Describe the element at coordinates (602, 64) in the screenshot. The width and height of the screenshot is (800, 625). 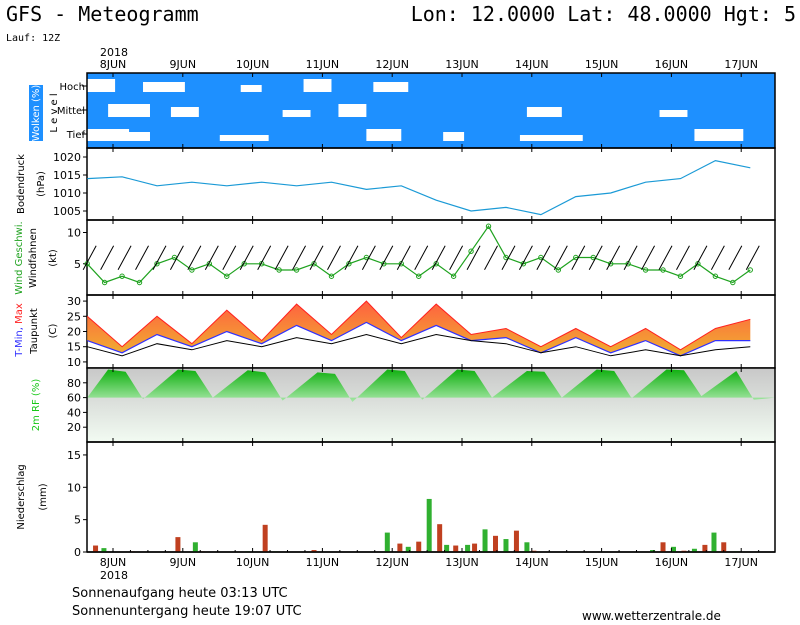
I see `day-label-top: 15JUN` at that location.